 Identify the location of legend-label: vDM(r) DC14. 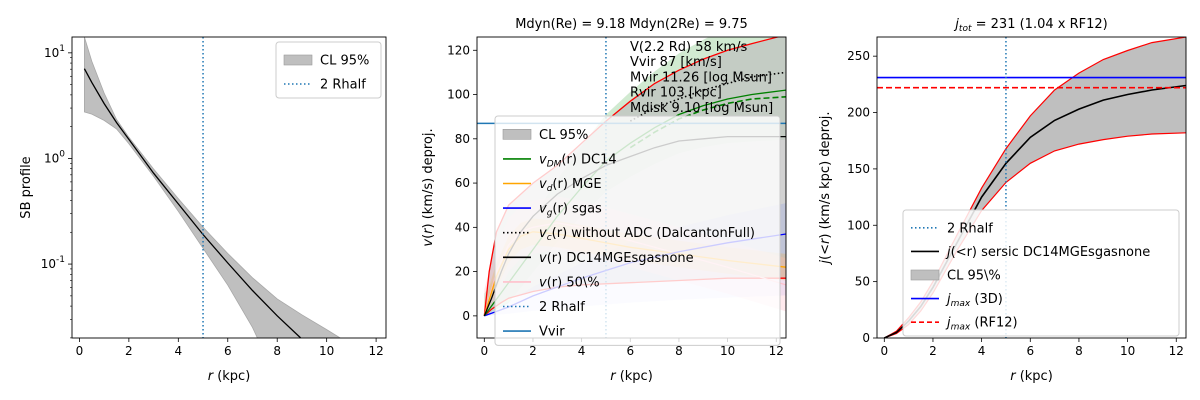
(578, 160).